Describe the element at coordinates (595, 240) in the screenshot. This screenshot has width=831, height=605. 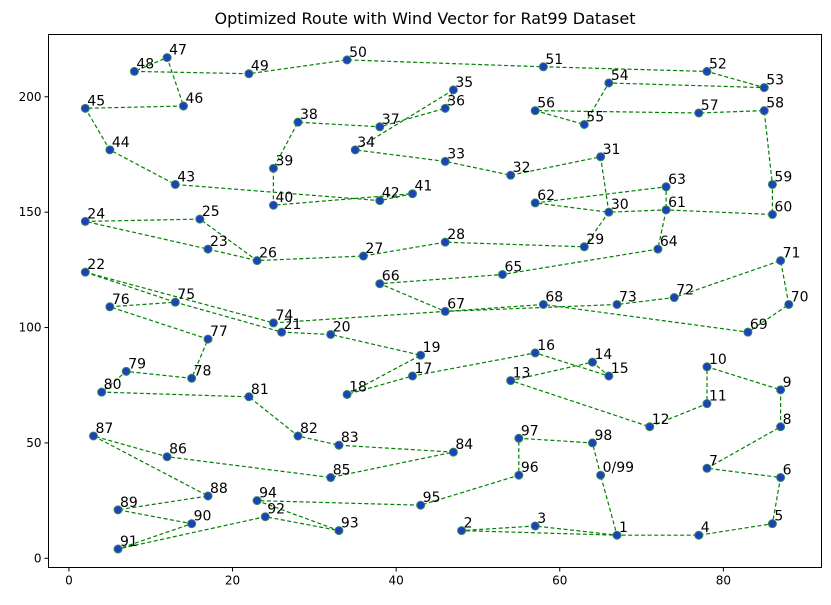
I see `city-label: 29` at that location.